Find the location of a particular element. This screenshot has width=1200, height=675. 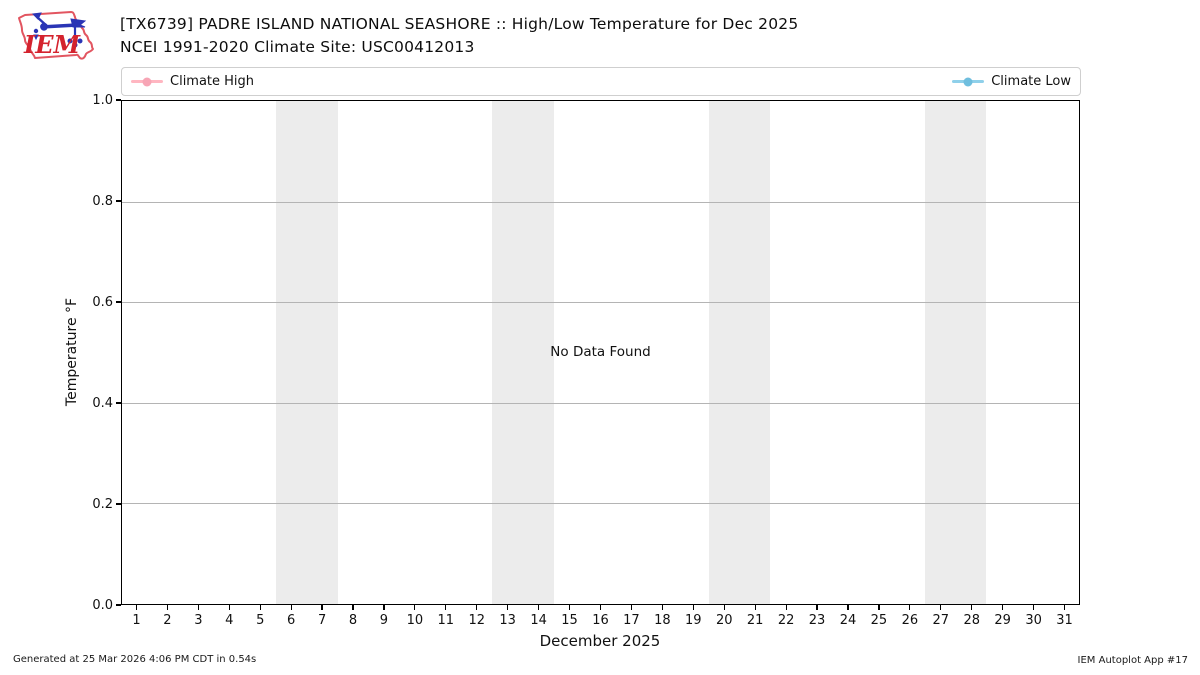

x-tick-label: 15 is located at coordinates (569, 620).